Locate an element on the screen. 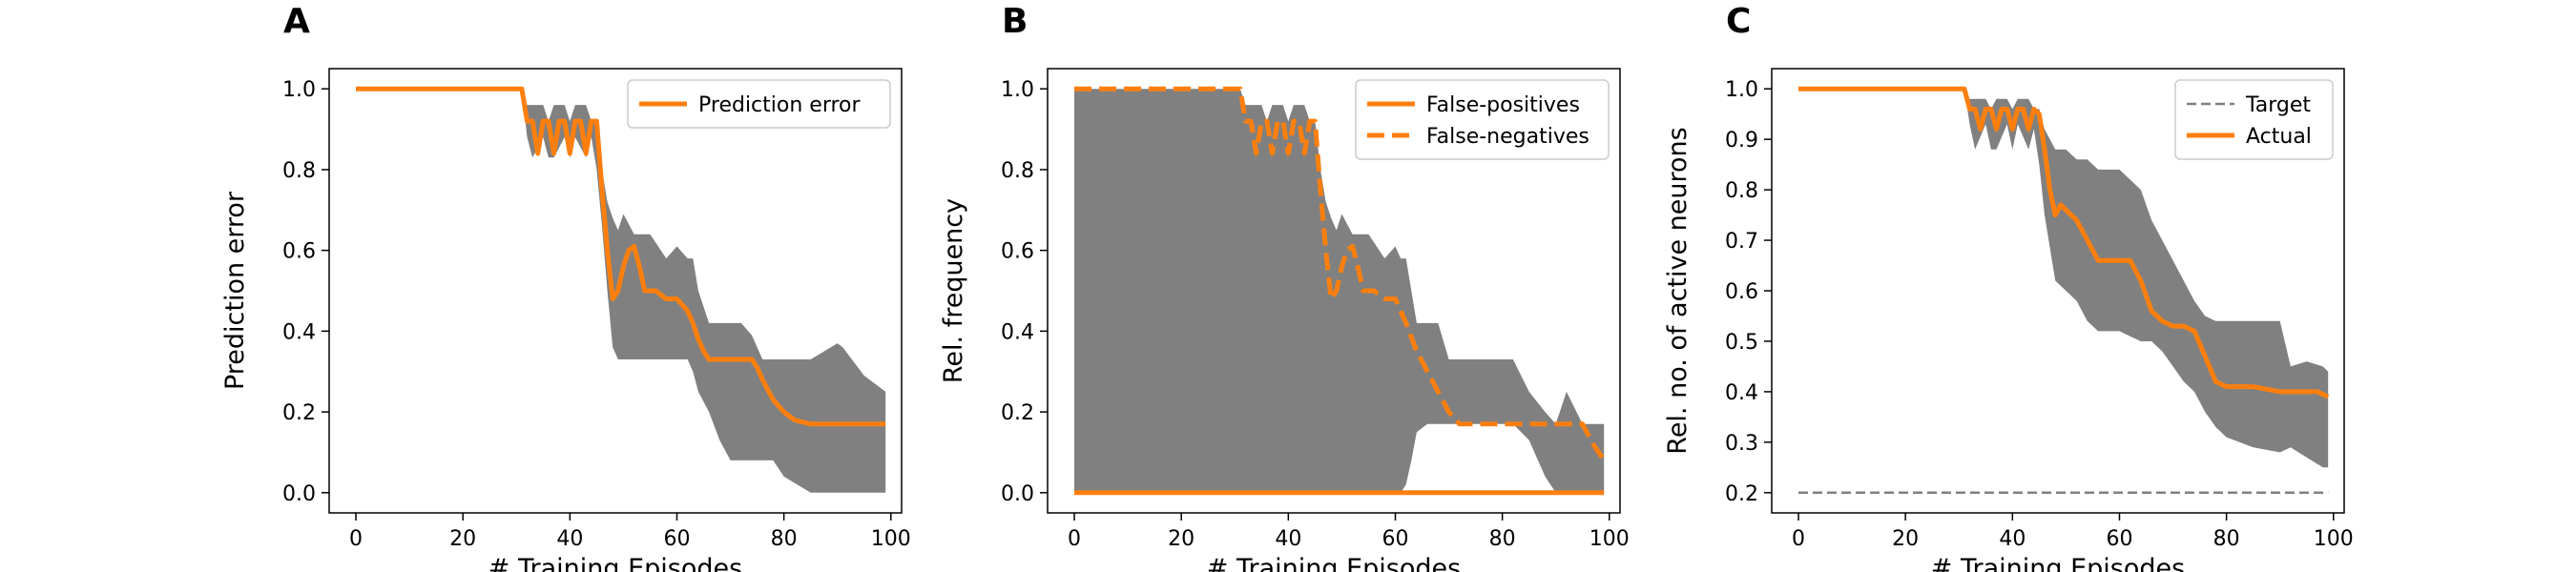 The height and width of the screenshot is (572, 2576). legend-label-false-positives: False-positives is located at coordinates (1503, 105).